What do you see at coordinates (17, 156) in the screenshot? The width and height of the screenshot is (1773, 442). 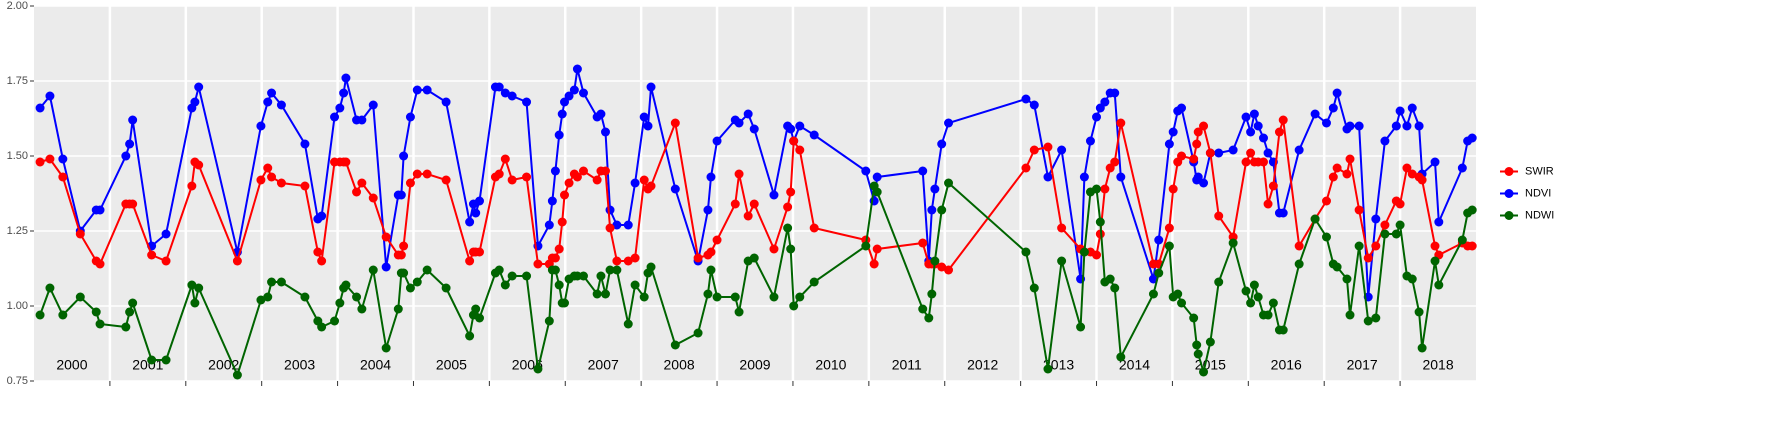 I see `y-tick-label: 1.50` at bounding box center [17, 156].